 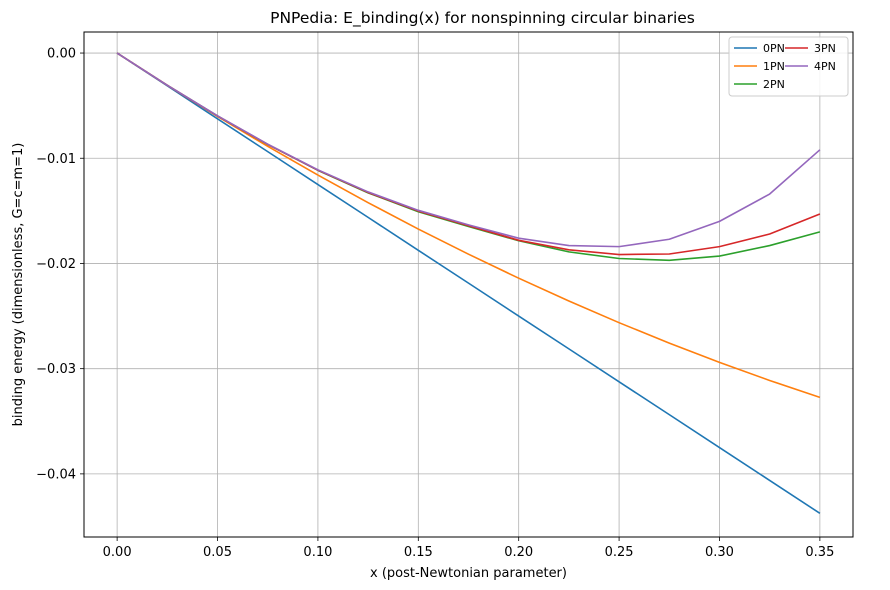 What do you see at coordinates (819, 552) in the screenshot?
I see `x-tick-label: 0.35` at bounding box center [819, 552].